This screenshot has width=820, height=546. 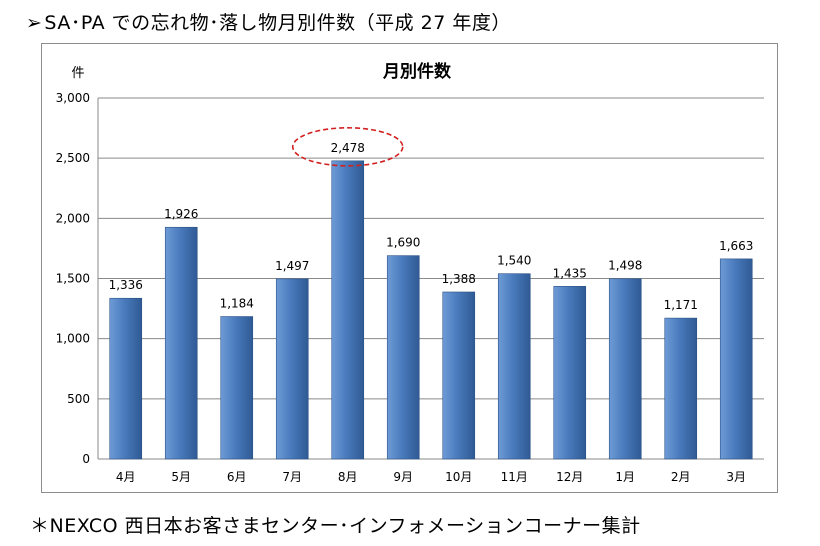 What do you see at coordinates (625, 266) in the screenshot?
I see `data-label: 1,498` at bounding box center [625, 266].